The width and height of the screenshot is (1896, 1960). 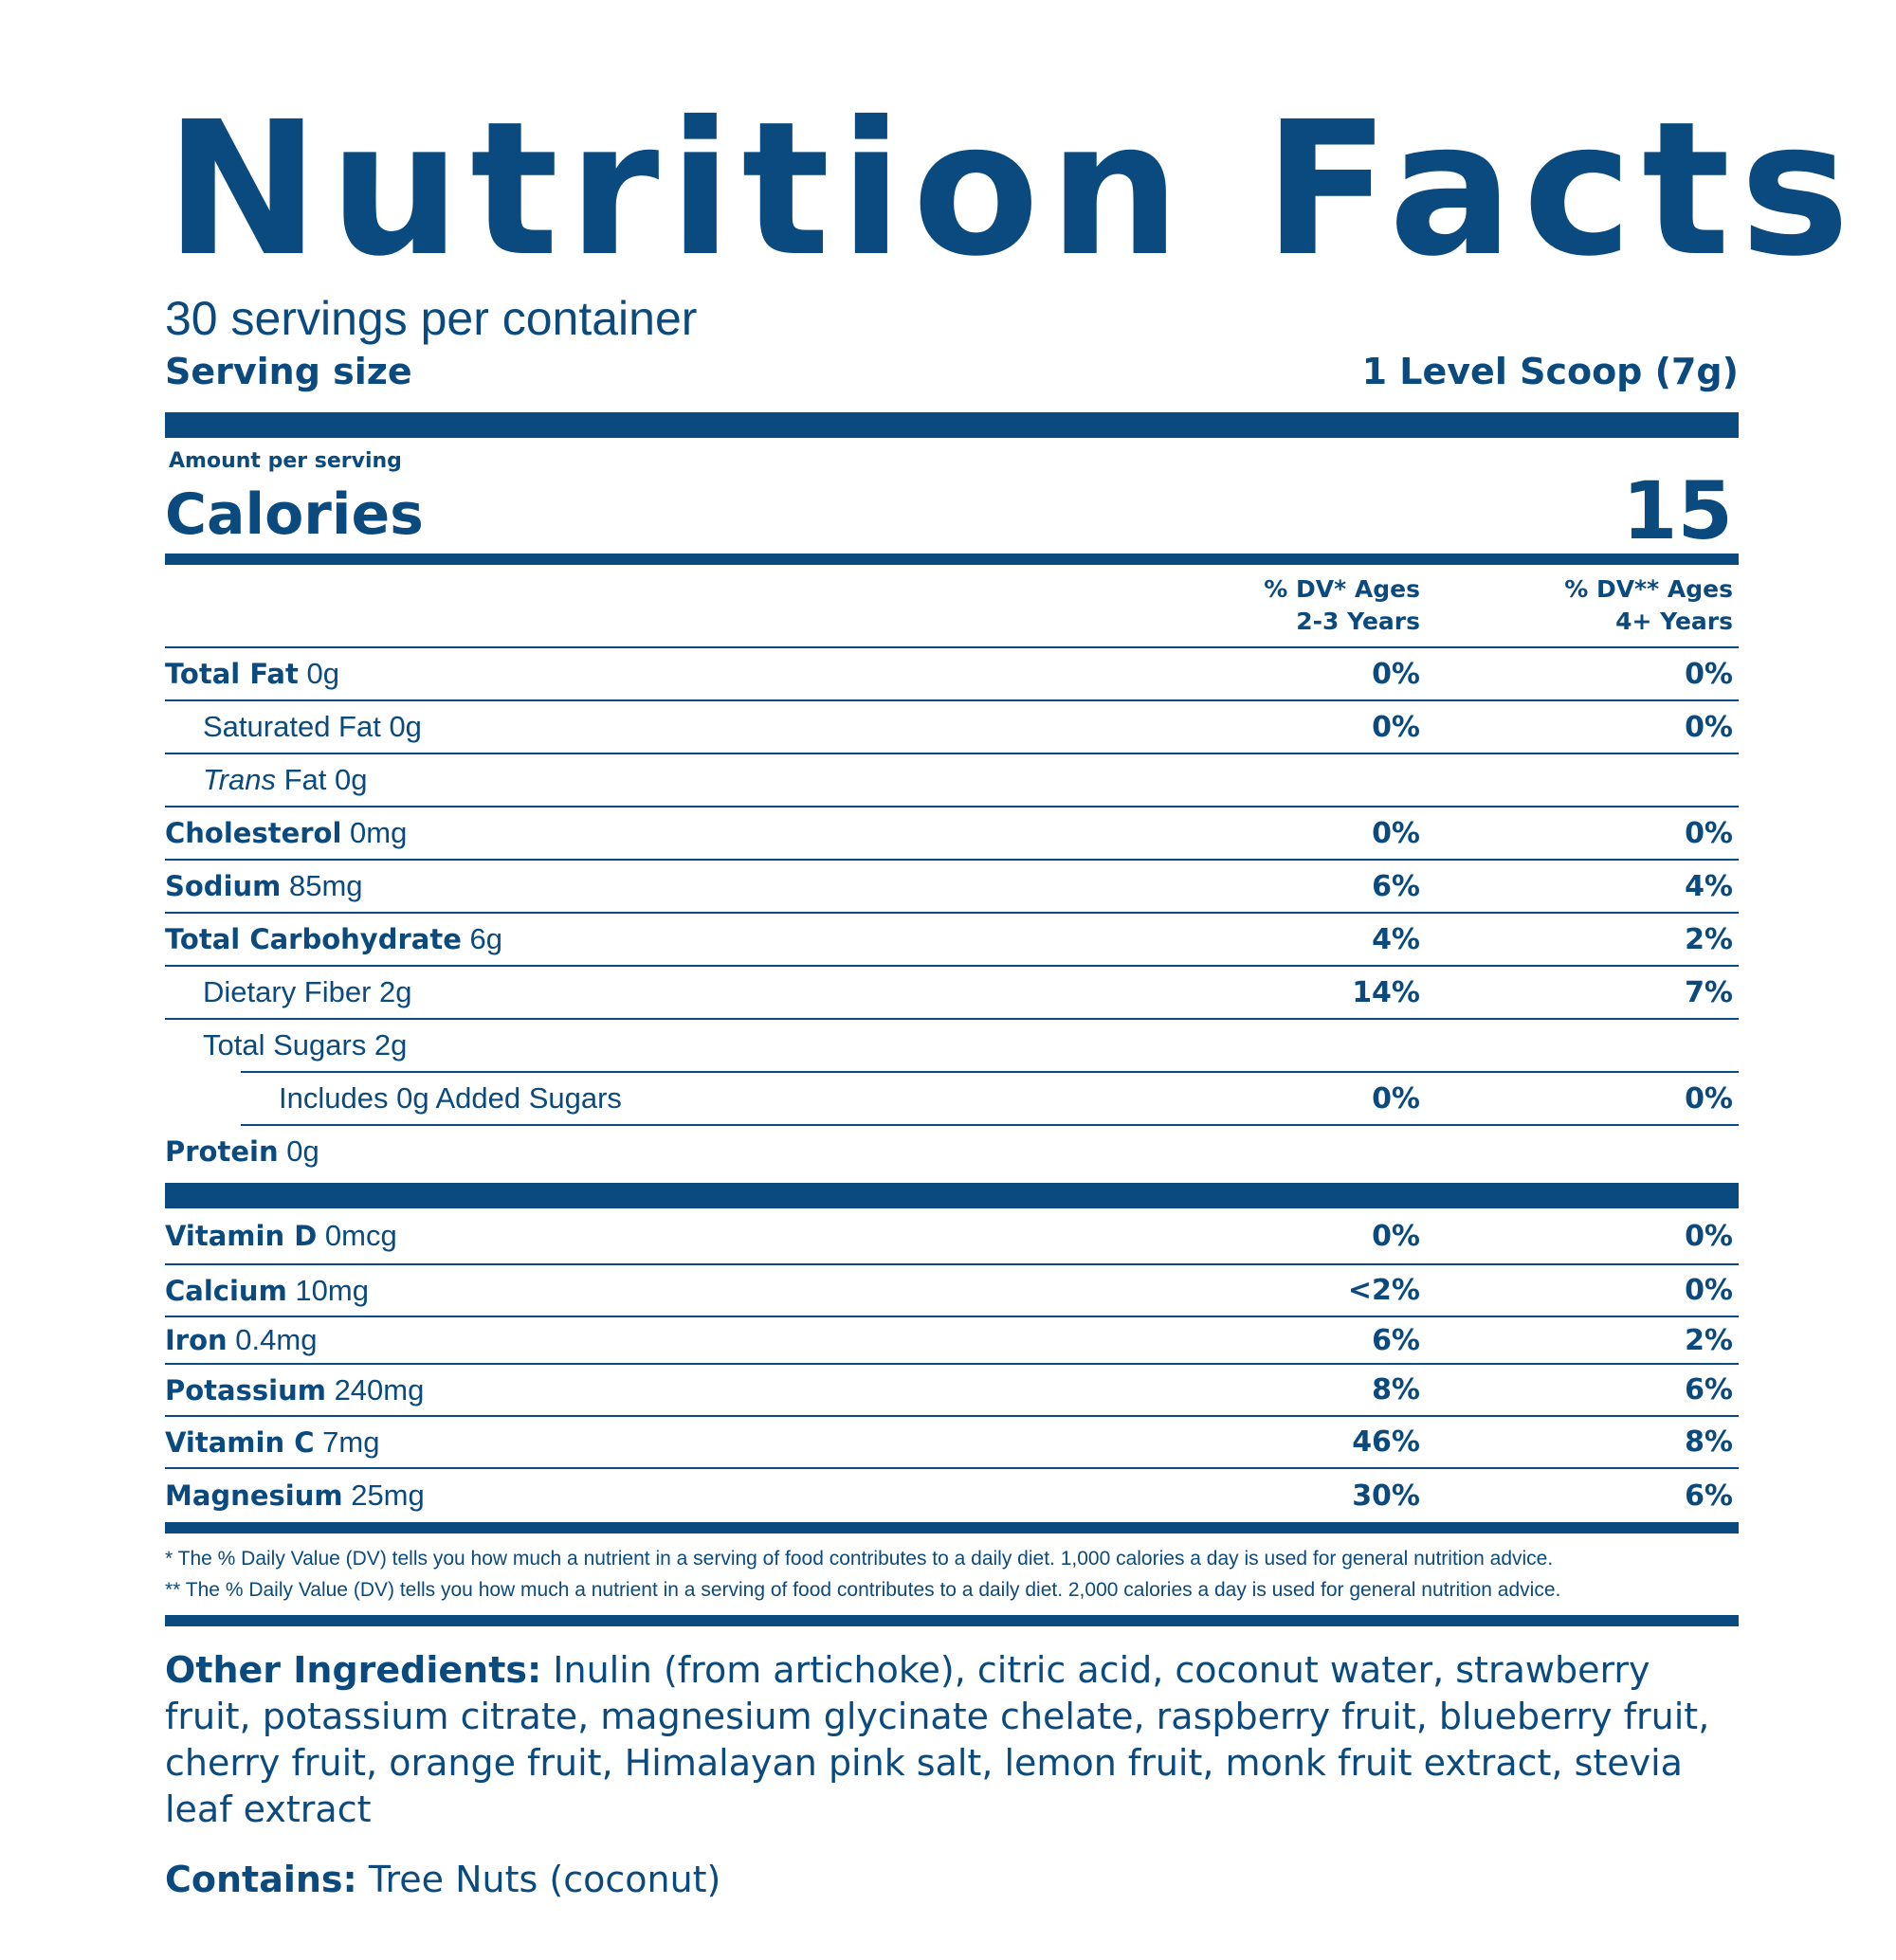 What do you see at coordinates (952, 993) in the screenshot?
I see `nutrient-row-dietary-fiber: Dietary Fiber 2g 14% 7%` at bounding box center [952, 993].